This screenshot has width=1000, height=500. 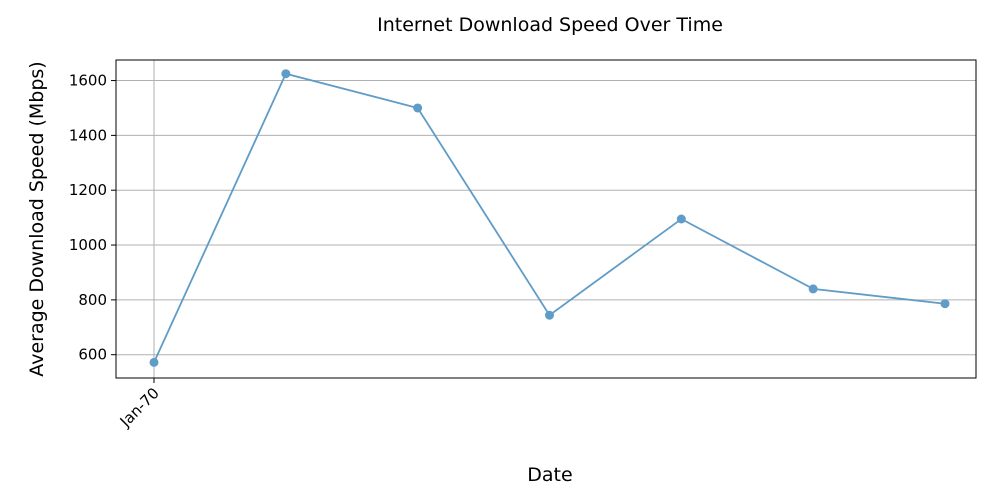 I want to click on x-axis-label: Date, so click(x=549, y=475).